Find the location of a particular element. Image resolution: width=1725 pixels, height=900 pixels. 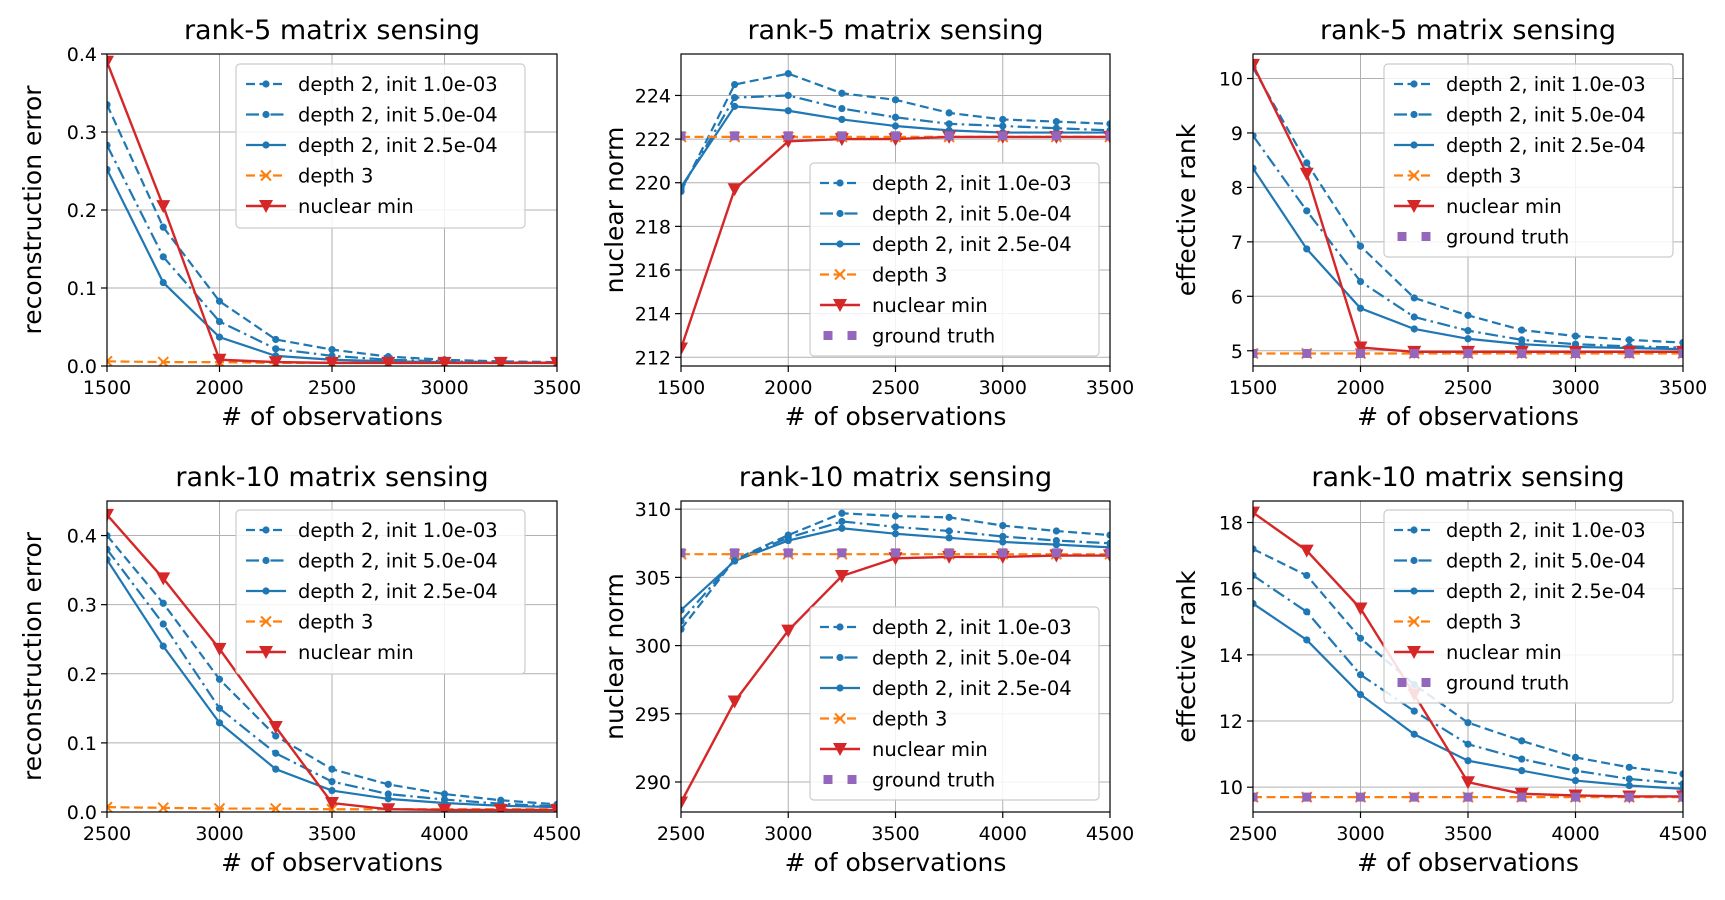

legend-frame is located at coordinates (1528, 606).